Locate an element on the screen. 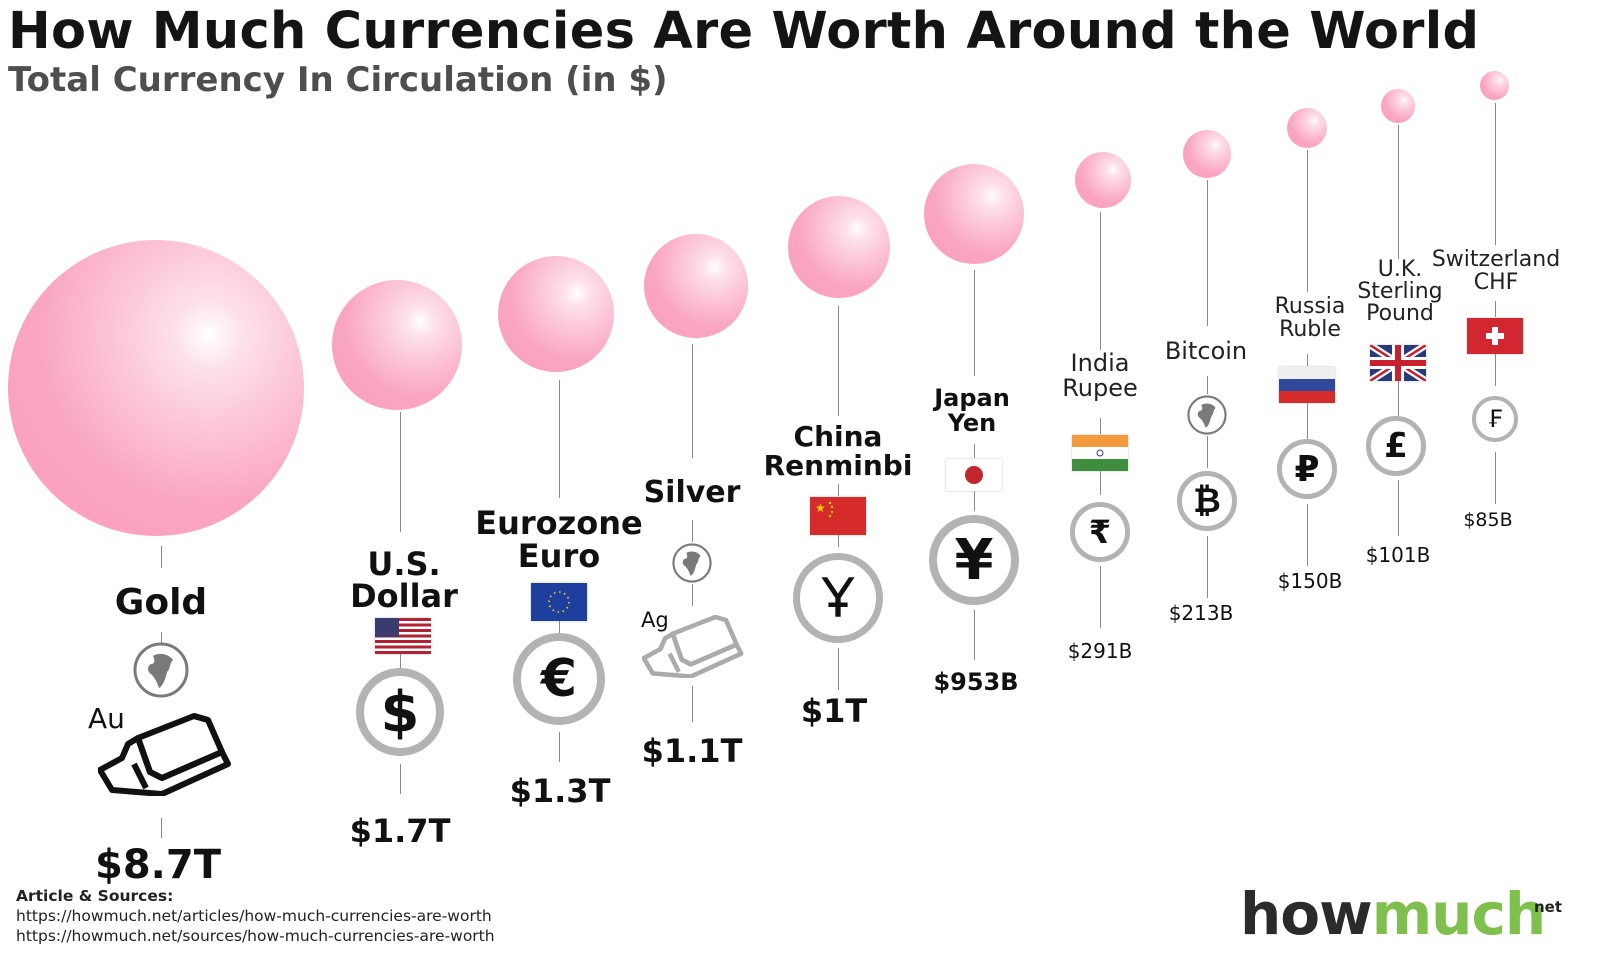  pound-coin-icon: £ is located at coordinates (1396, 446).